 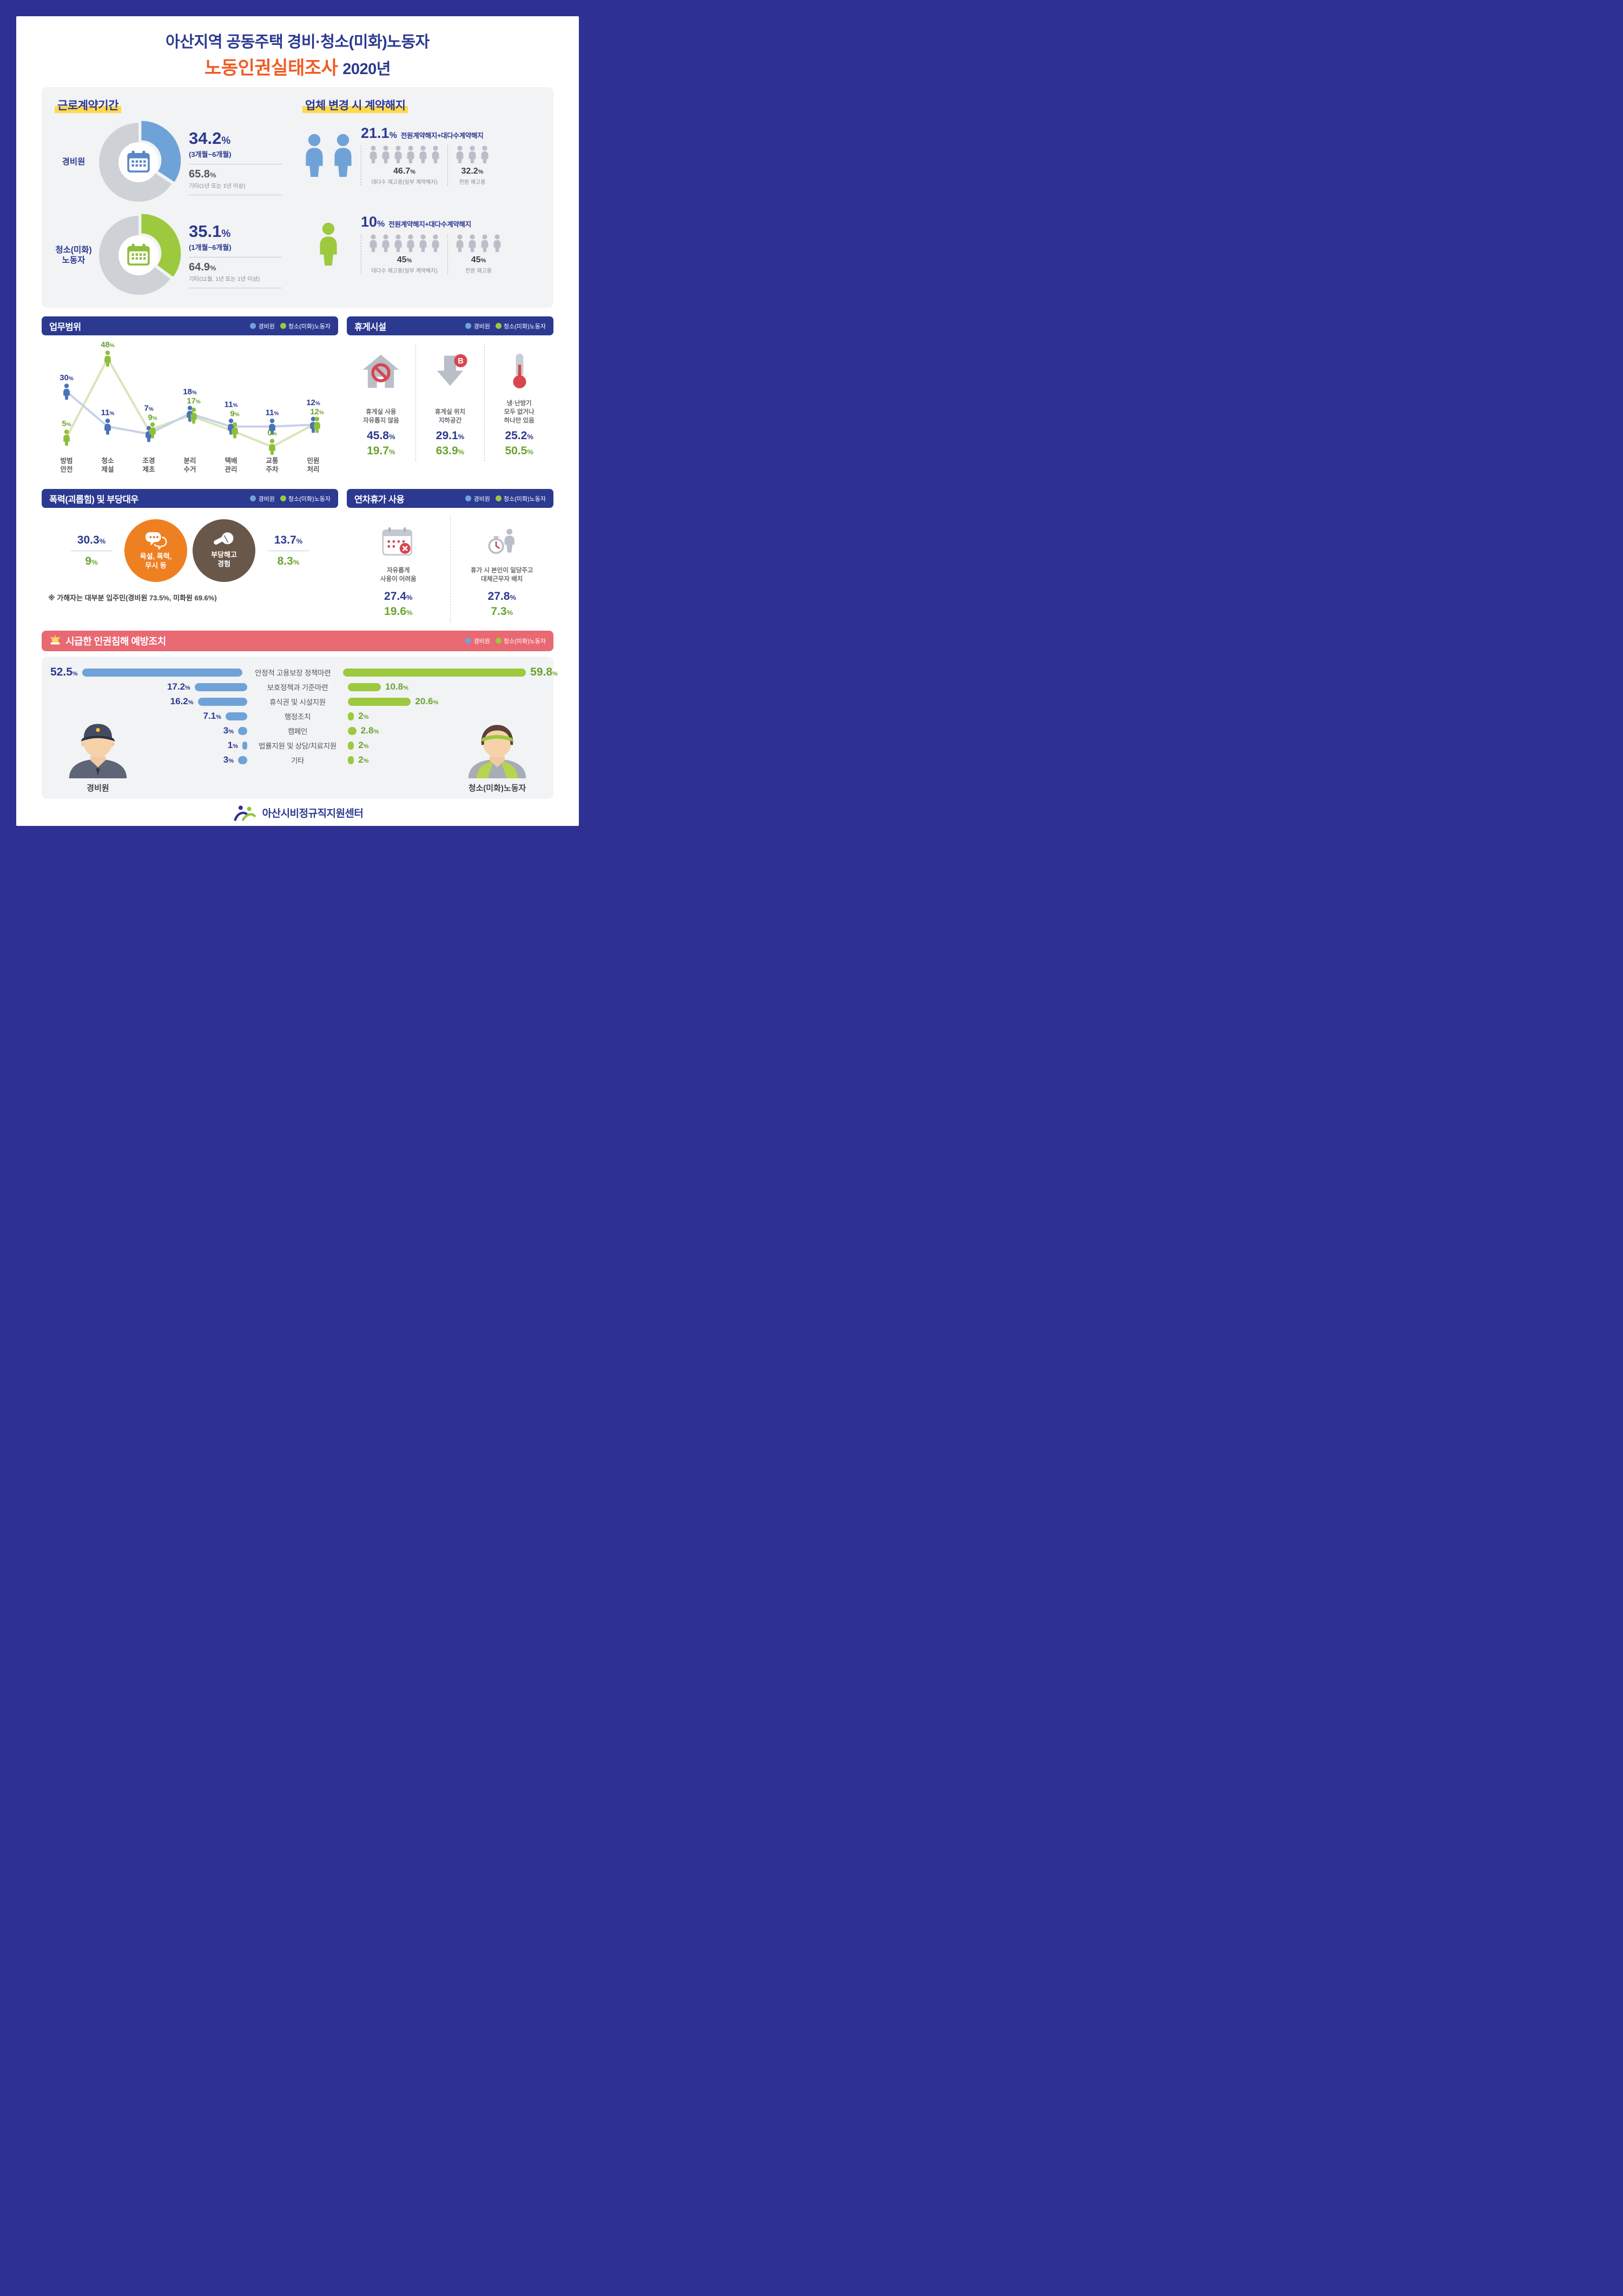 What do you see at coordinates (370, 327) in the screenshot?
I see `facility-title: 휴게시설` at bounding box center [370, 327].